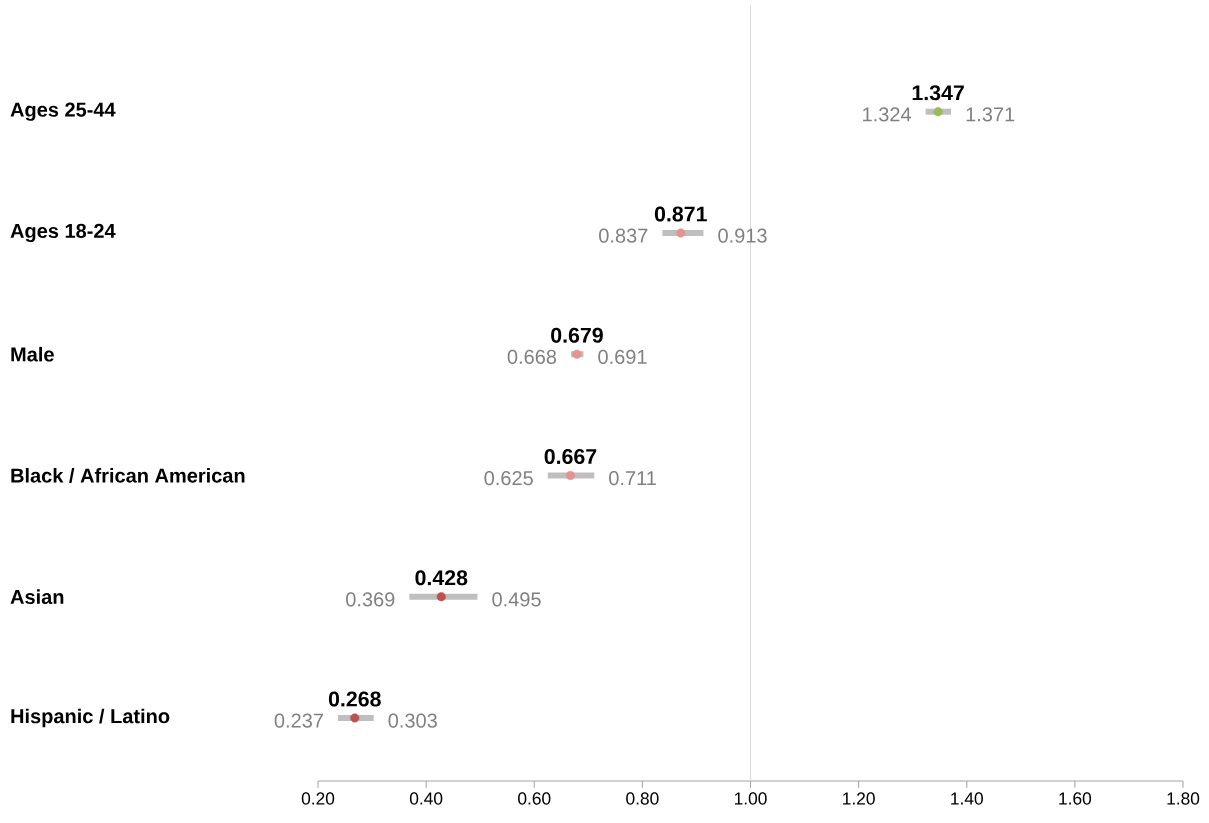  I want to click on x-tick-label: 0.80, so click(642, 798).